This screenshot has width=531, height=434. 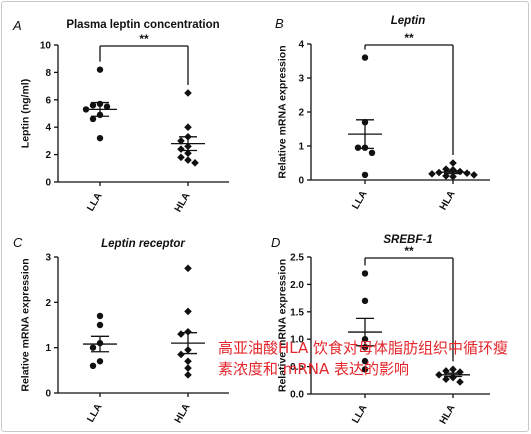 I want to click on y-tick-label: 0.5, so click(x=297, y=367).